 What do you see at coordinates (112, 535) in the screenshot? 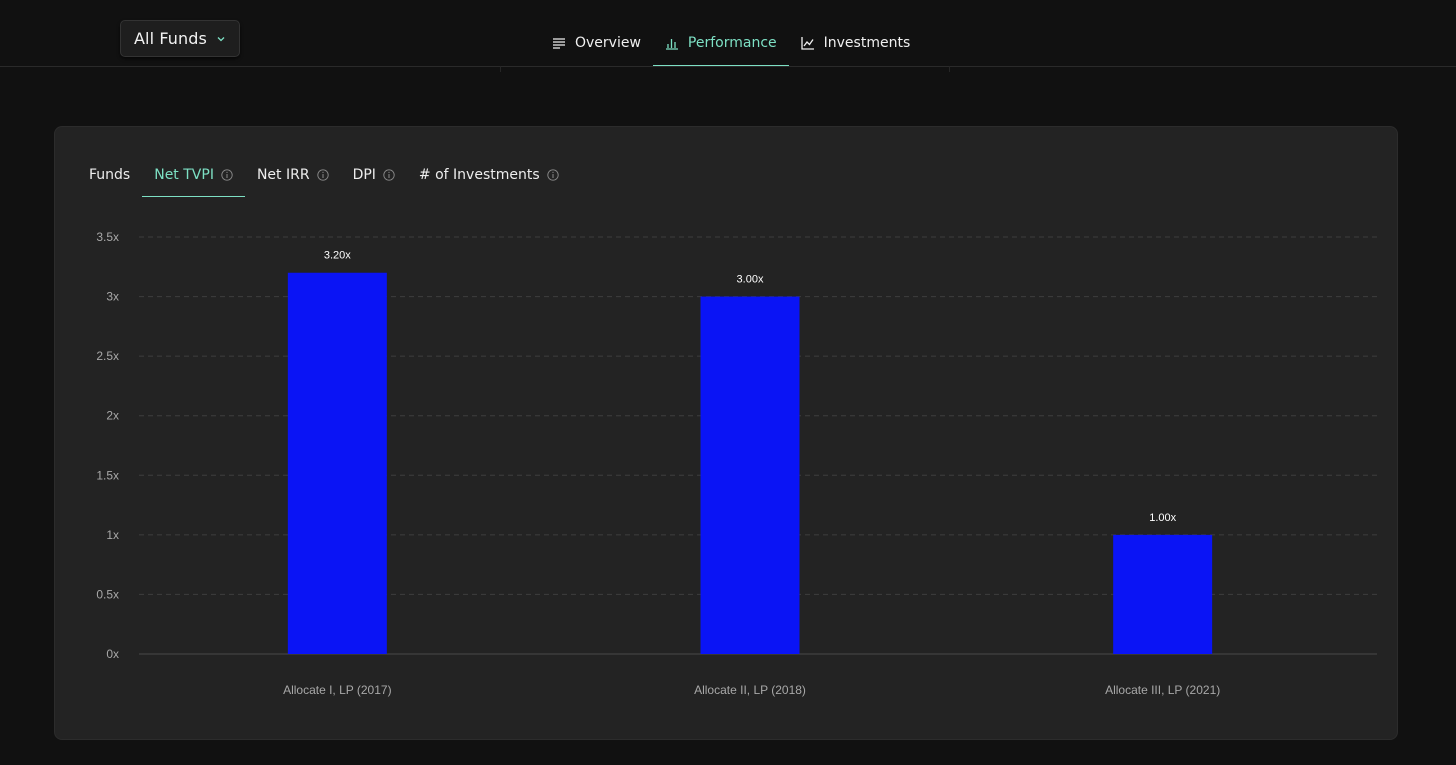
I see `y-tick-label: 1x` at bounding box center [112, 535].